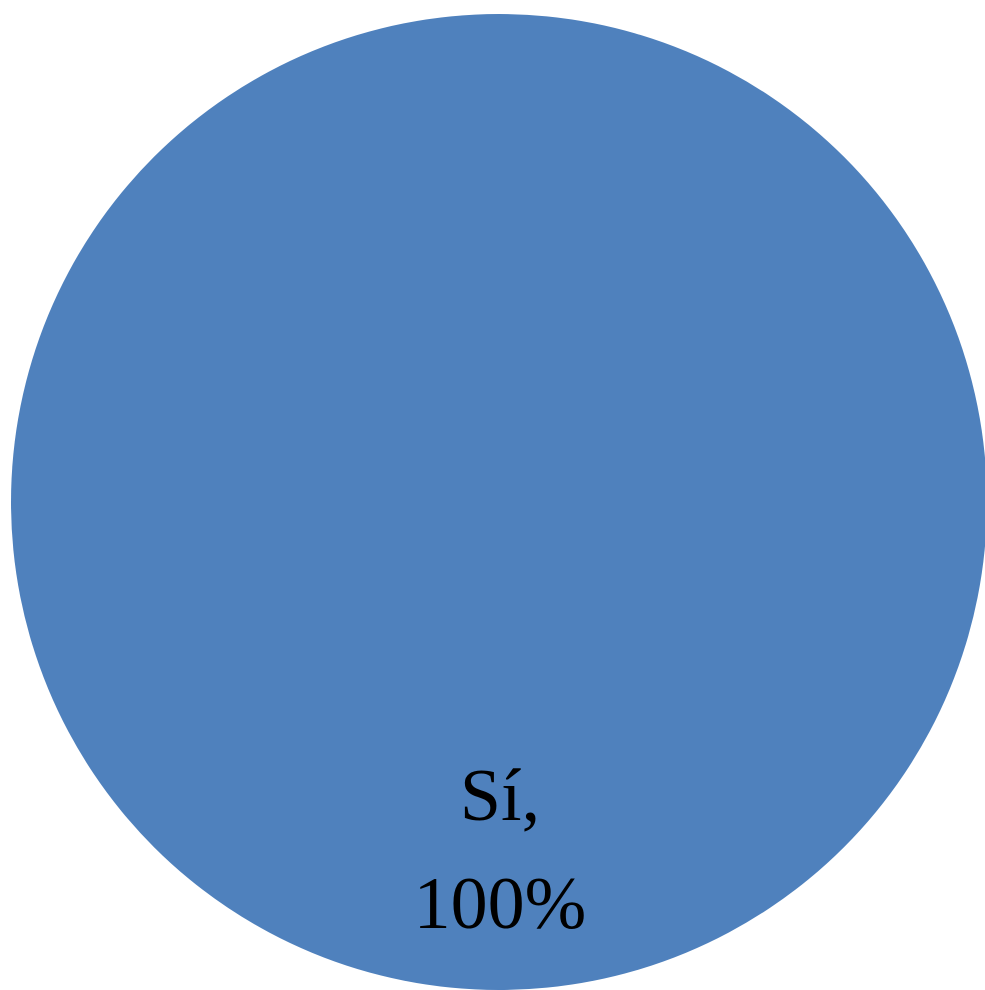 This screenshot has width=985, height=990. Describe the element at coordinates (500, 796) in the screenshot. I see `data-label-category: Sí,` at that location.